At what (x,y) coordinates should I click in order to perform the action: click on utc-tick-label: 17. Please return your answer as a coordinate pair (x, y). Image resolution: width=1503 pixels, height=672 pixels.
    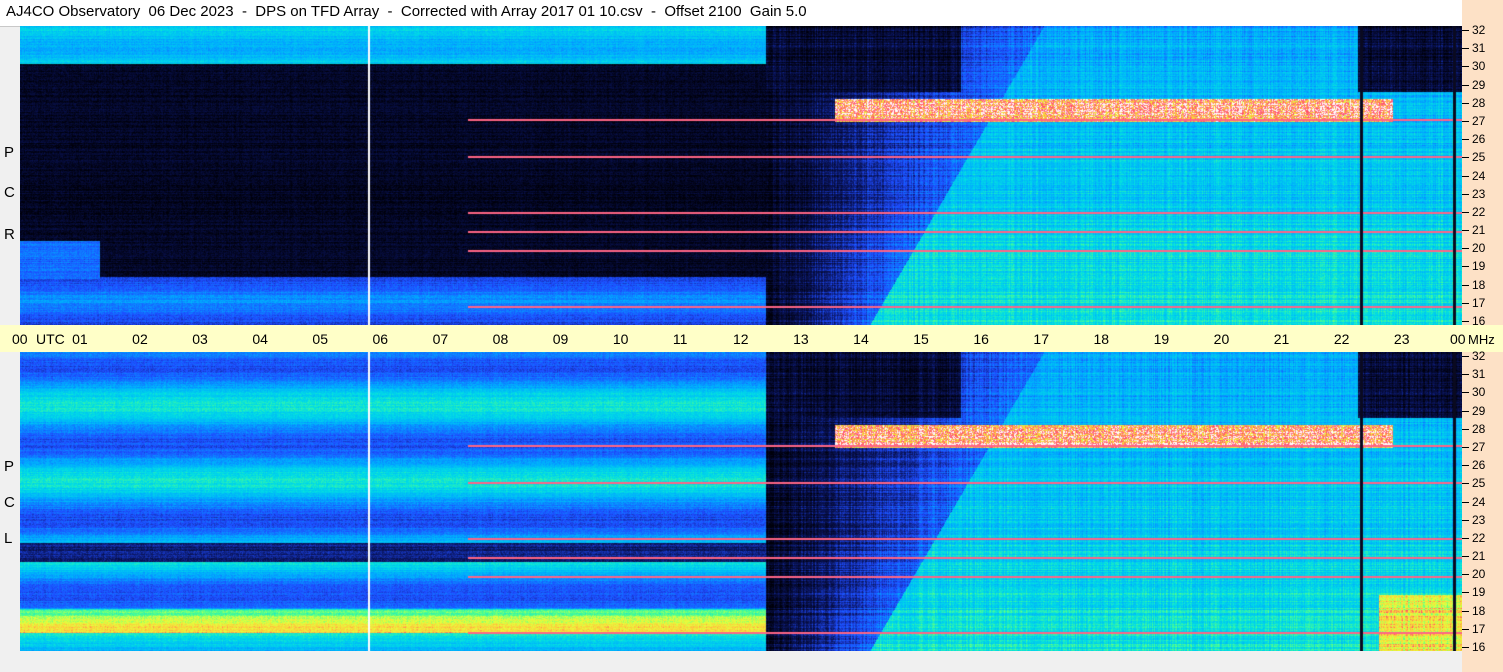
    Looking at the image, I should click on (1041, 339).